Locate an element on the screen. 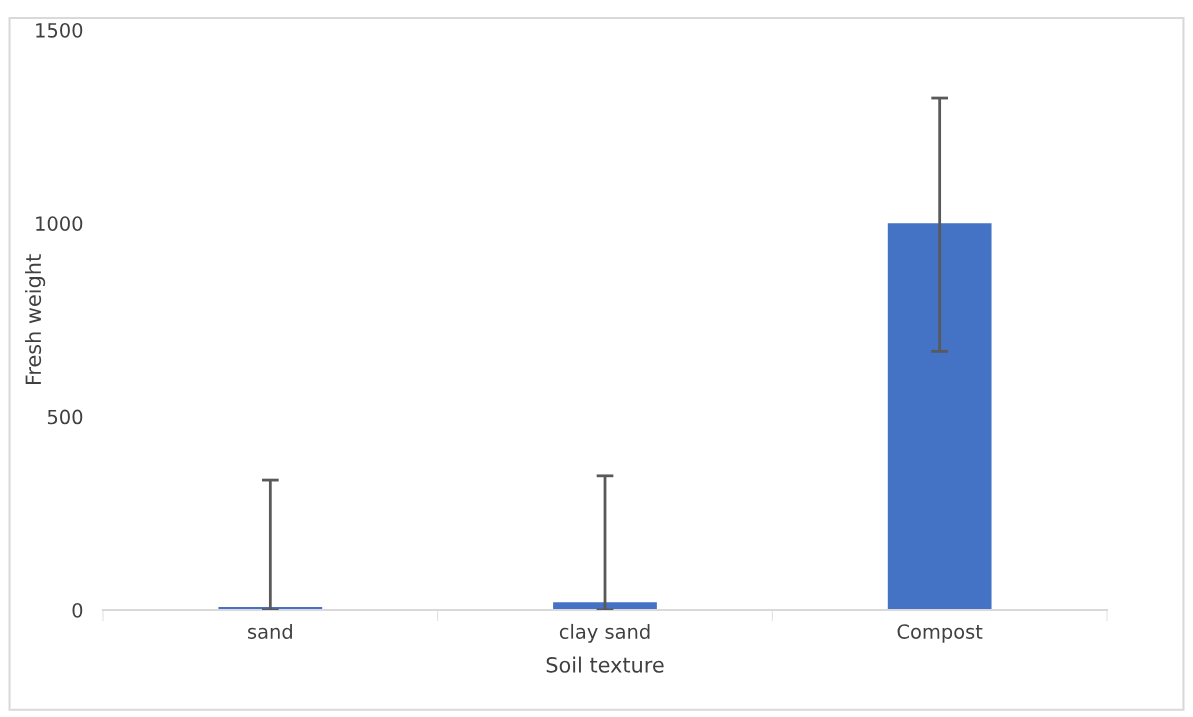 This screenshot has height=717, width=1193. x-tick-label: Compost is located at coordinates (940, 633).